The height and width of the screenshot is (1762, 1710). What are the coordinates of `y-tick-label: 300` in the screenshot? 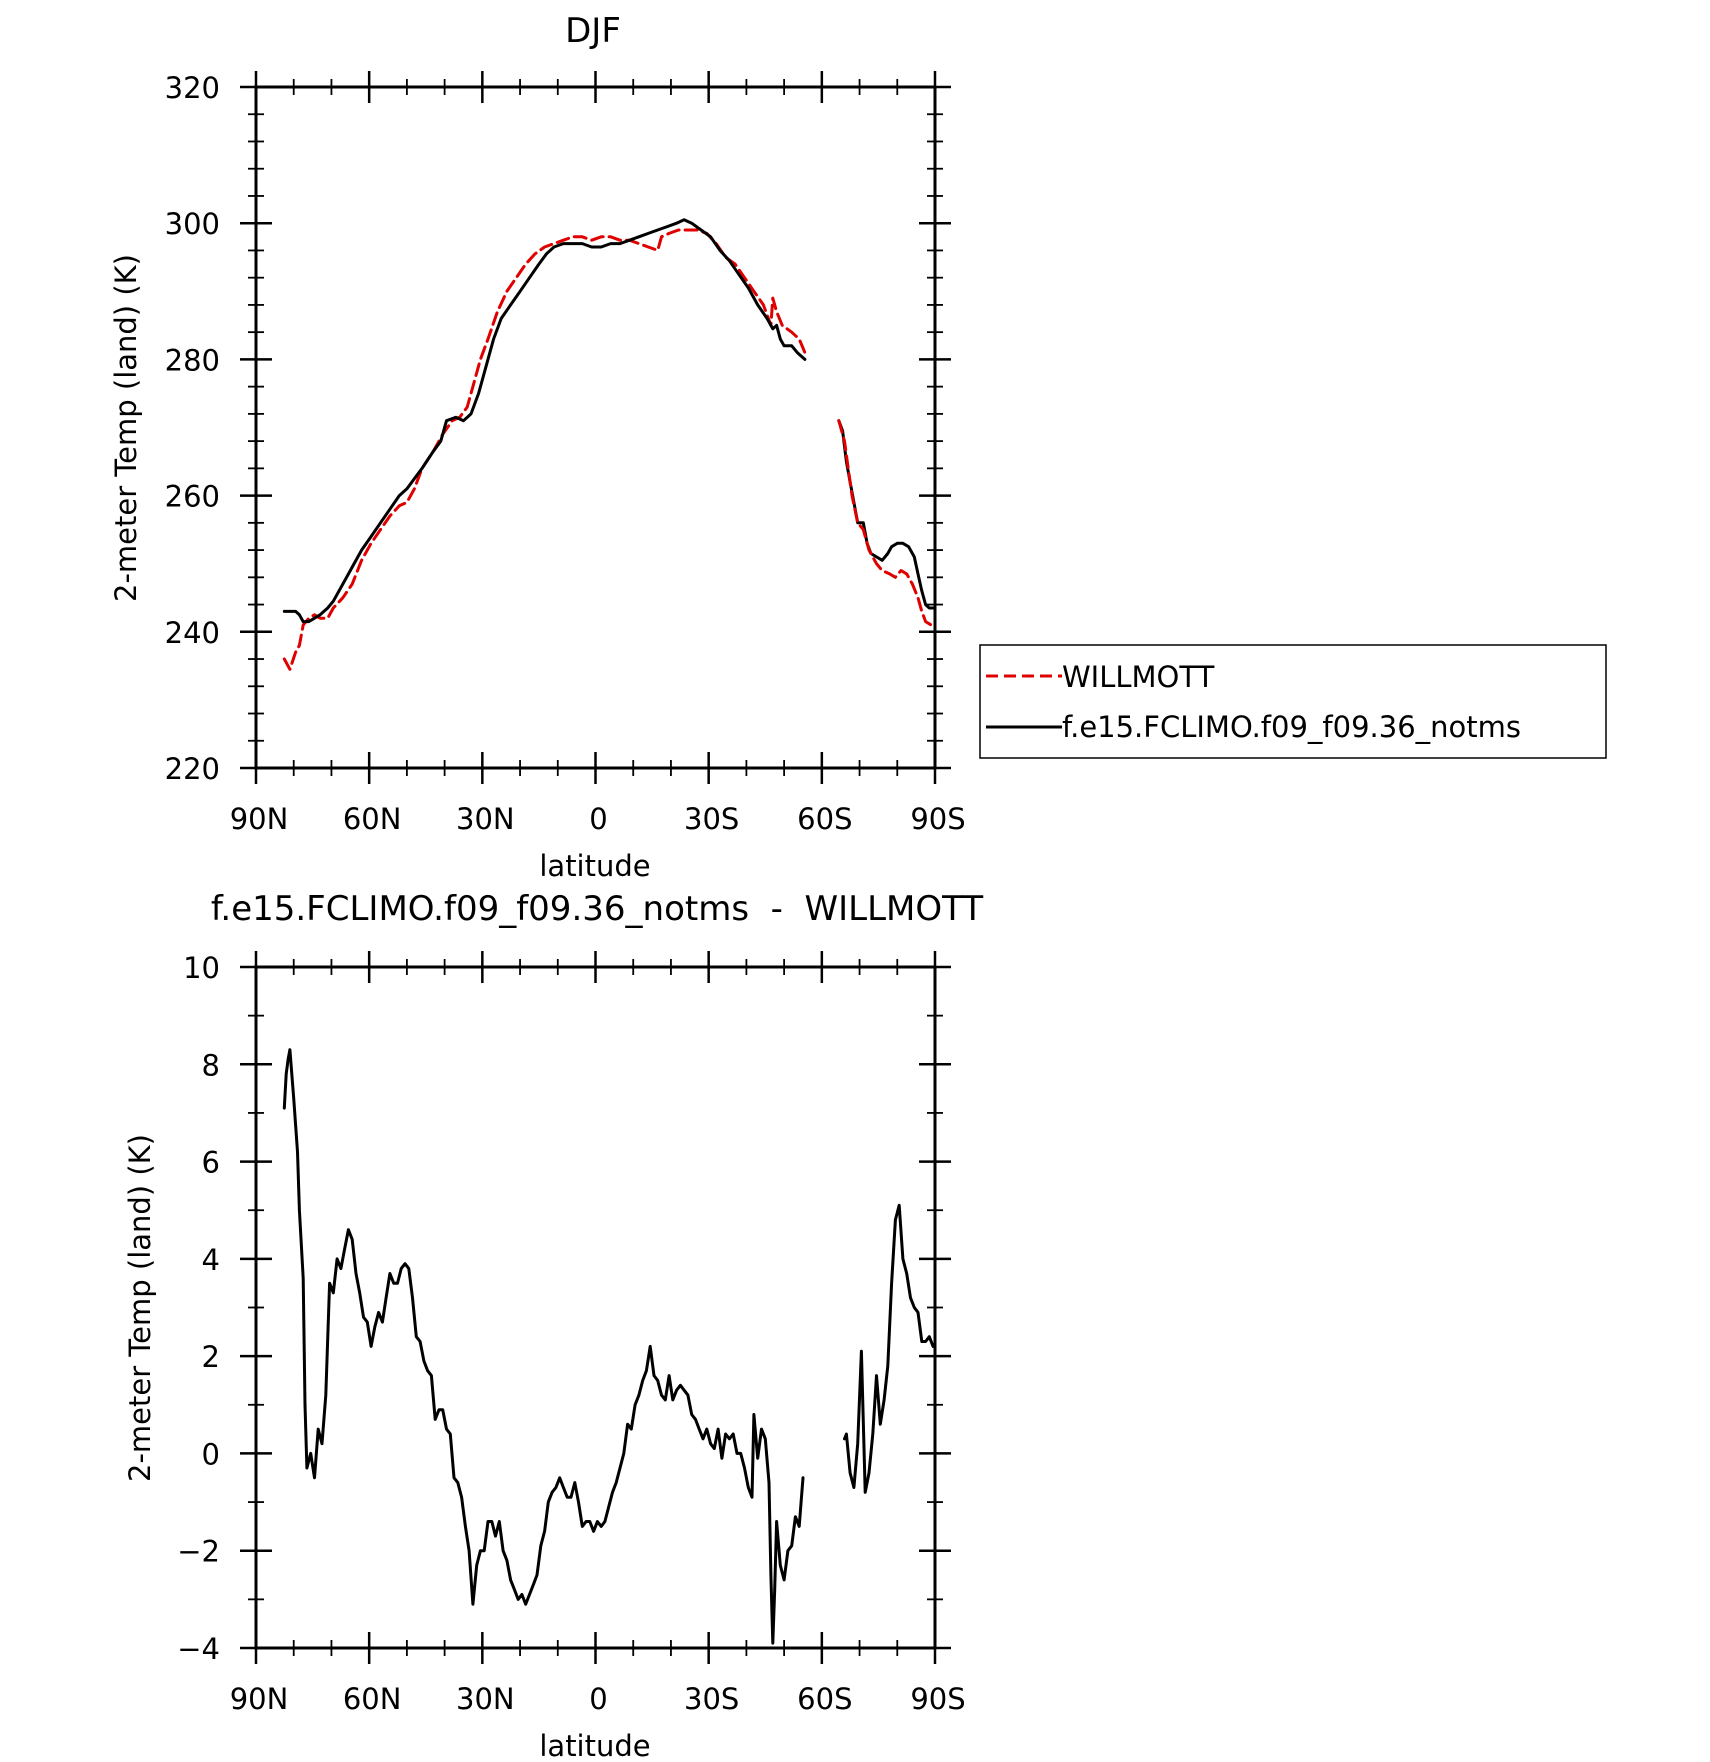 It's located at (192, 224).